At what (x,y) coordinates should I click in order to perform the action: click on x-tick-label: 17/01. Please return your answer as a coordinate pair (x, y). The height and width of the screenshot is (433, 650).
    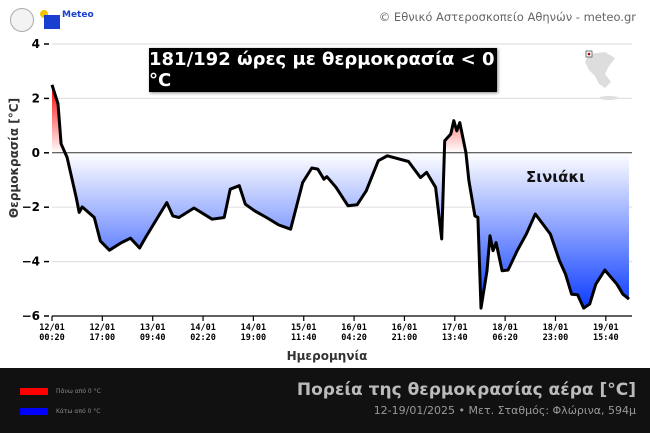
    Looking at the image, I should click on (455, 328).